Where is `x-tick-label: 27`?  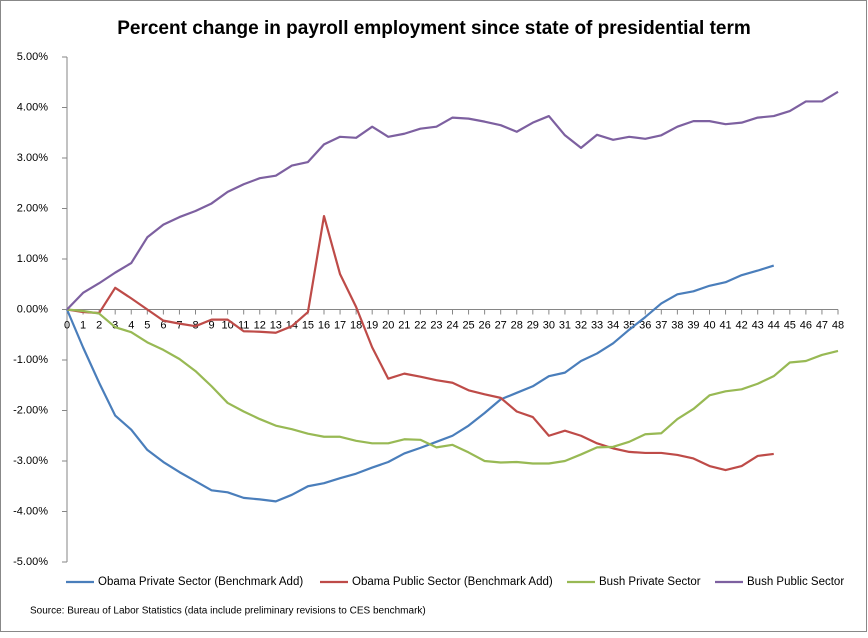
x-tick-label: 27 is located at coordinates (501, 325).